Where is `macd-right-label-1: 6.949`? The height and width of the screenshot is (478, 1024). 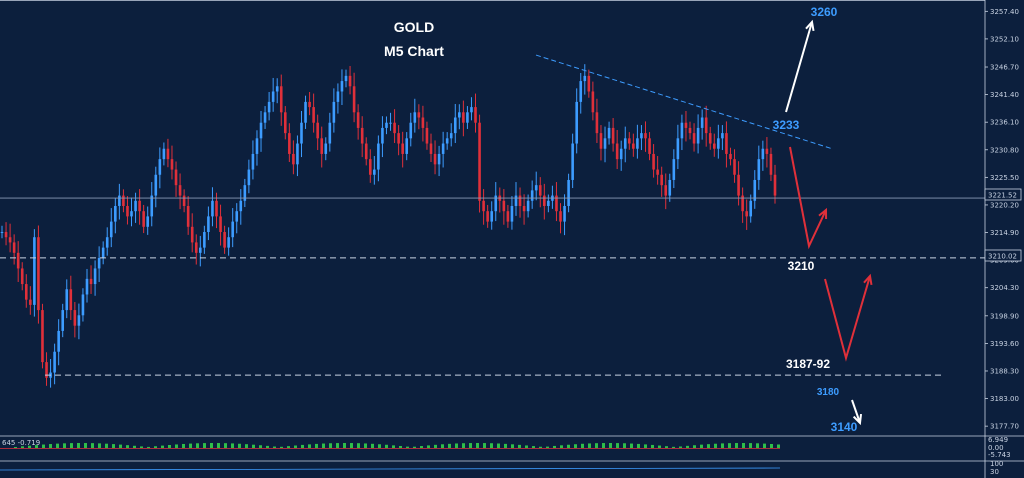 macd-right-label-1: 6.949 is located at coordinates (998, 440).